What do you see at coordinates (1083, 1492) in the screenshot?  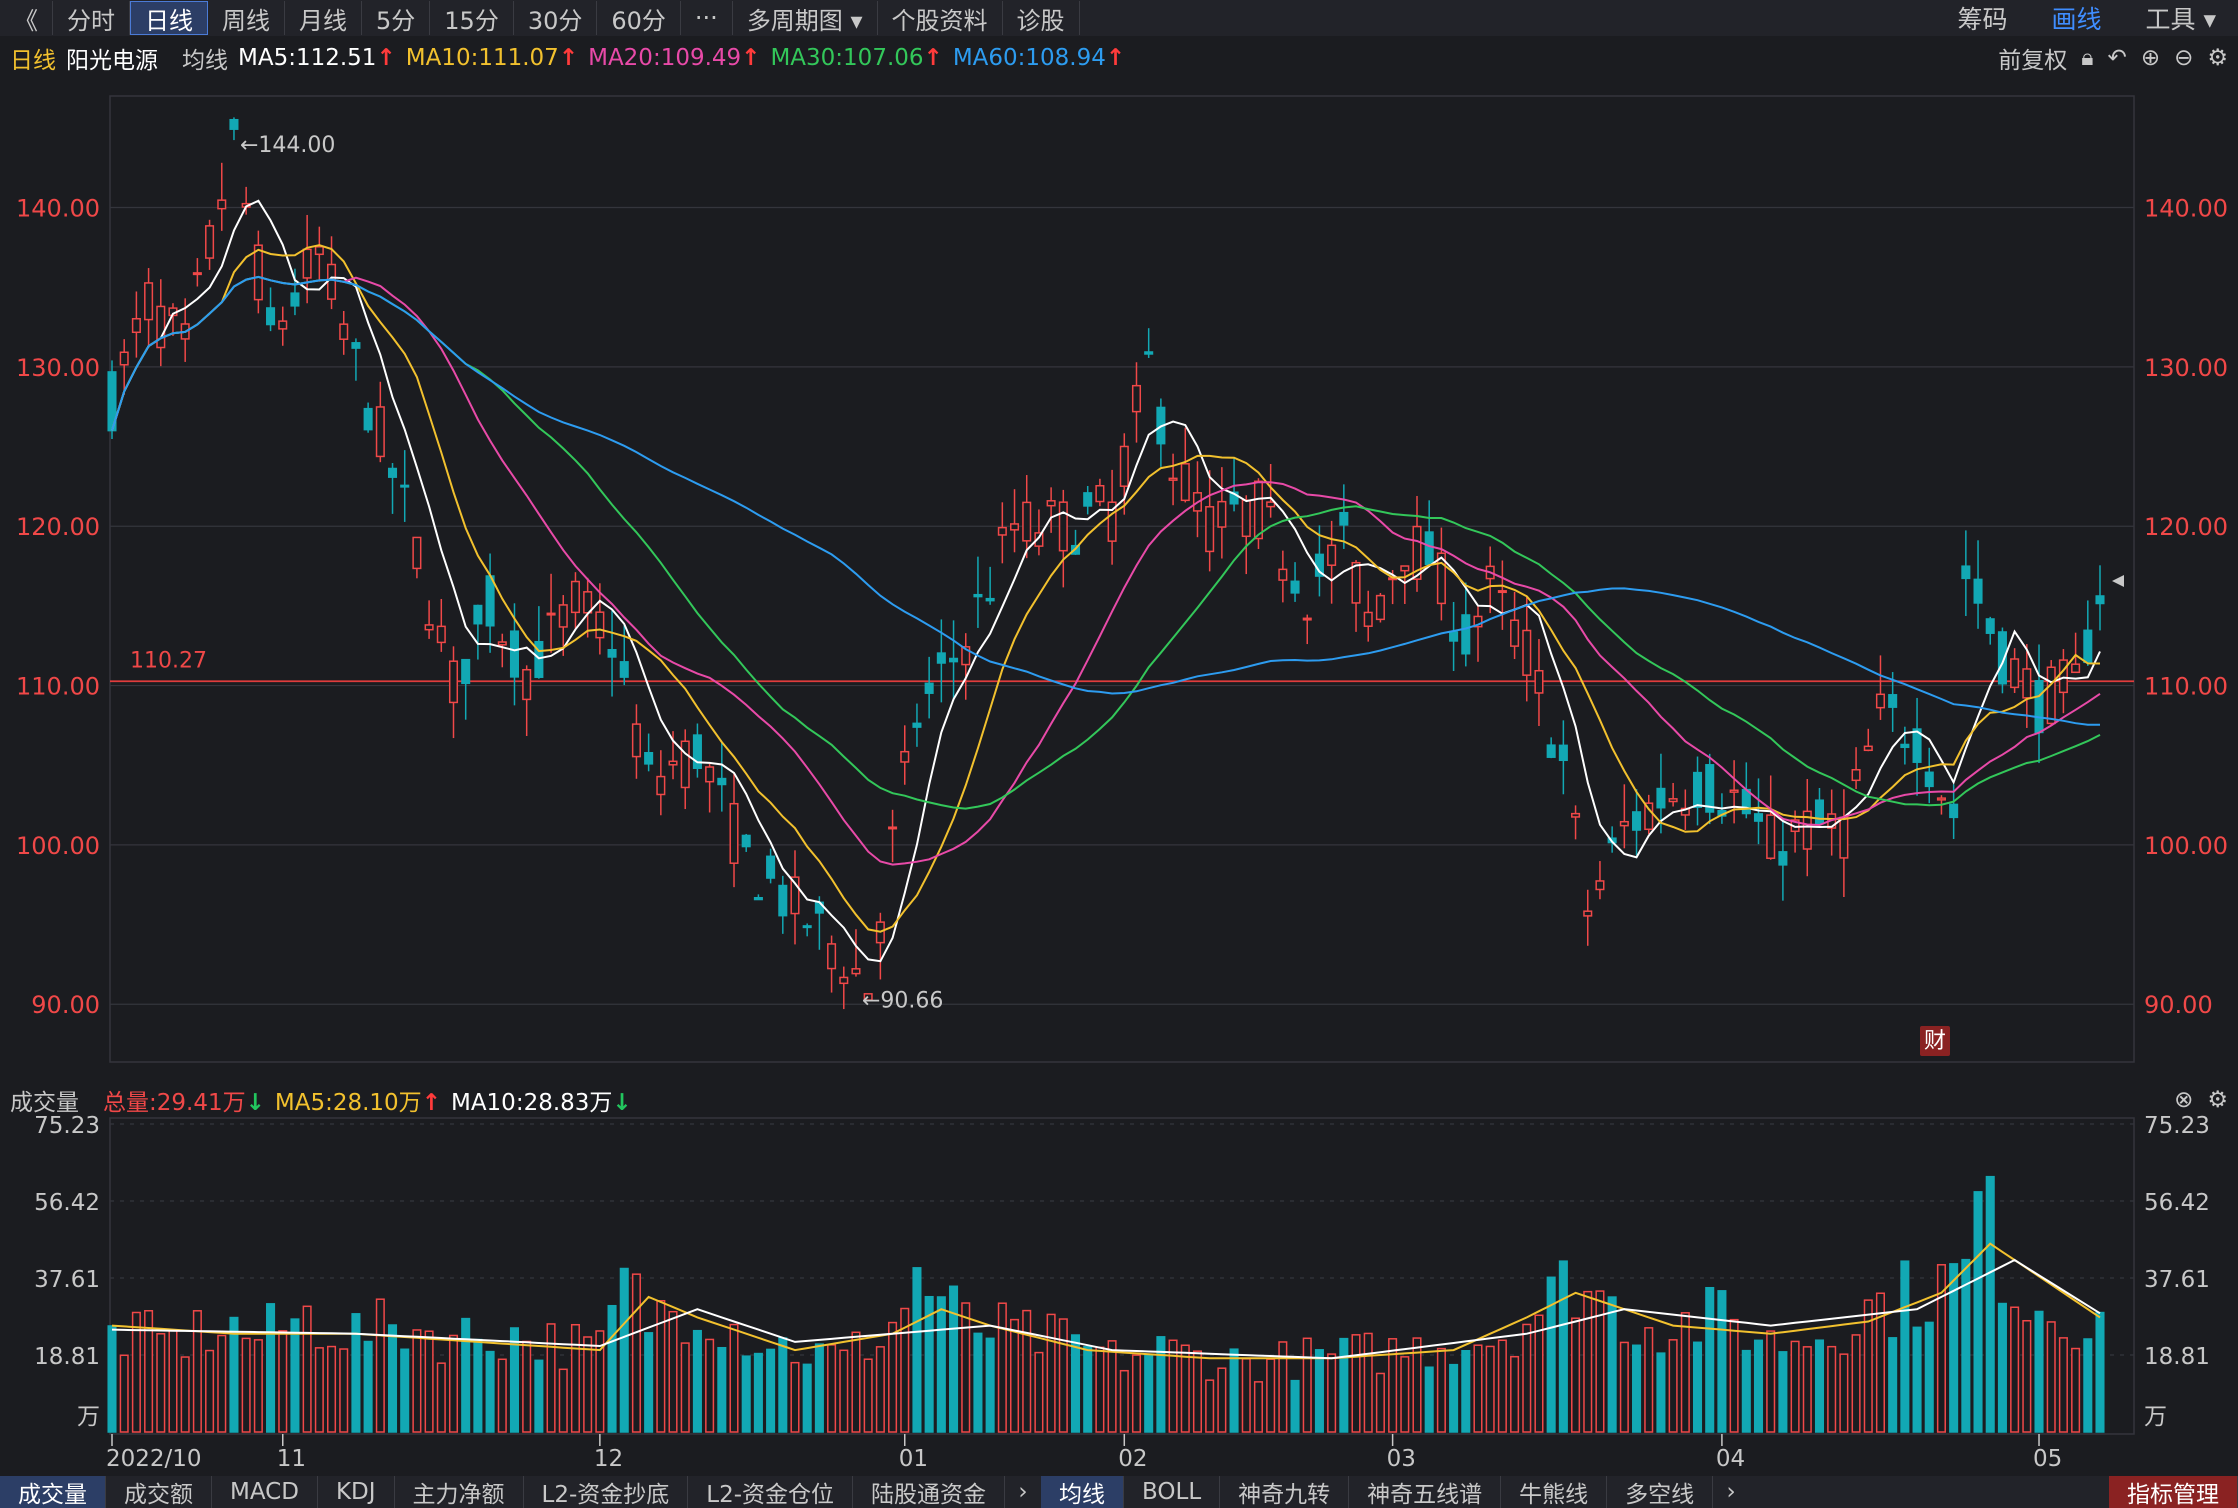 I see `overlay-tab-0: 均线` at bounding box center [1083, 1492].